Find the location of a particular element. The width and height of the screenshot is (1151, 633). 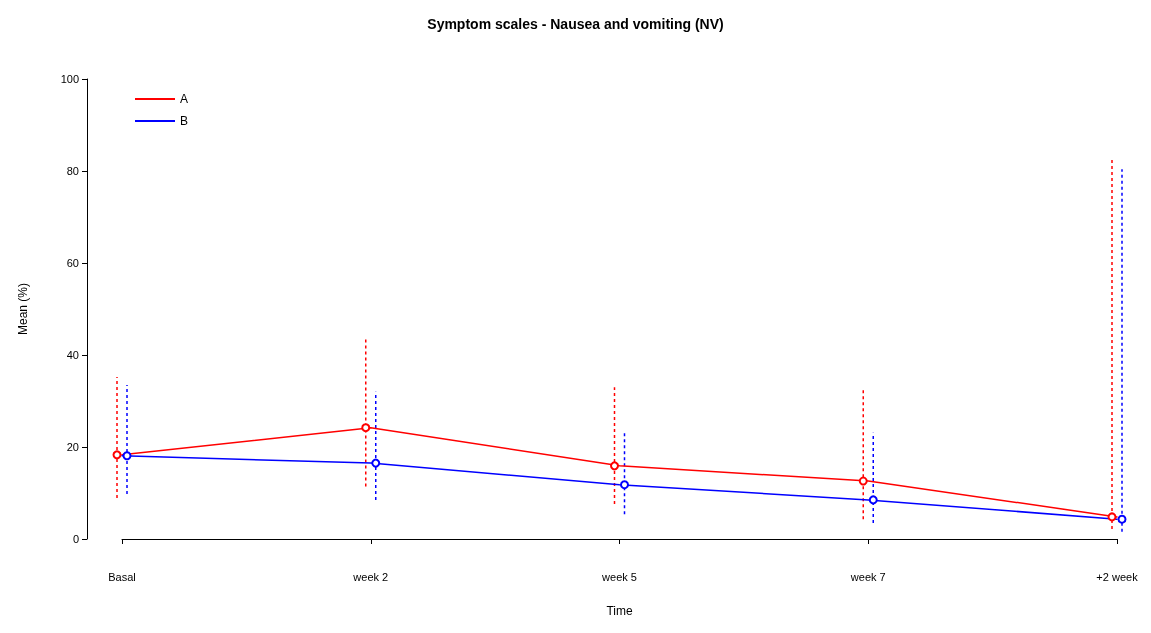

x-axis-title: Time is located at coordinates (619, 611).